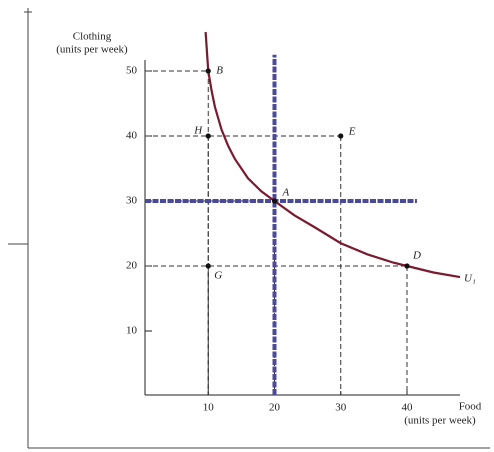 The image size is (494, 452). What do you see at coordinates (286, 193) in the screenshot?
I see `point-label: A` at bounding box center [286, 193].